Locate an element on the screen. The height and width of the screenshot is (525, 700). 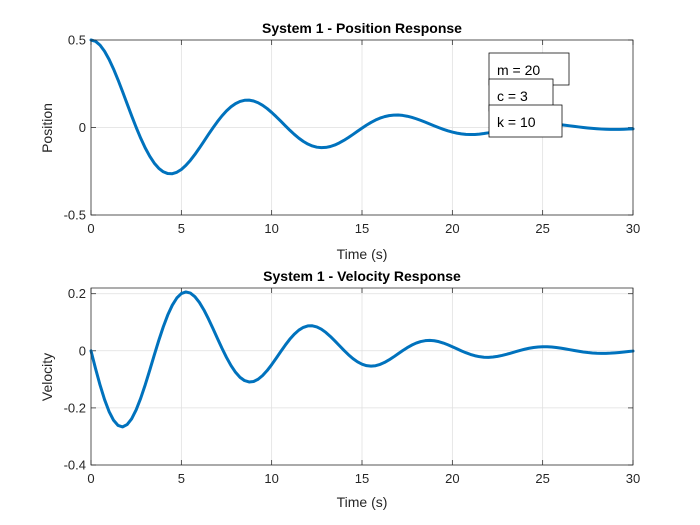
velocity-x-tick-label: 5 is located at coordinates (181, 478).